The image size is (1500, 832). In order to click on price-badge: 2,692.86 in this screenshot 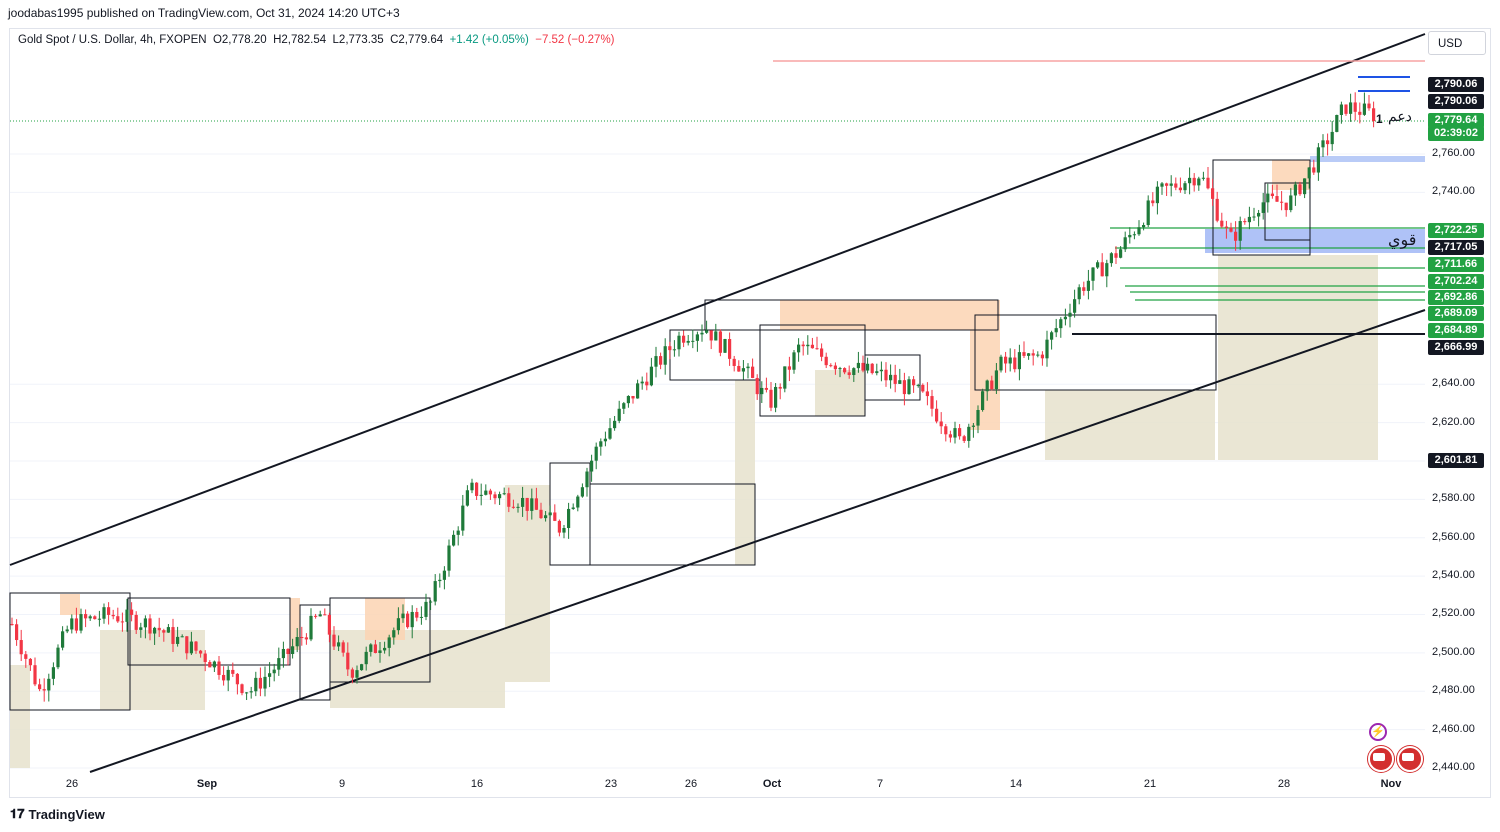, I will do `click(1456, 297)`.